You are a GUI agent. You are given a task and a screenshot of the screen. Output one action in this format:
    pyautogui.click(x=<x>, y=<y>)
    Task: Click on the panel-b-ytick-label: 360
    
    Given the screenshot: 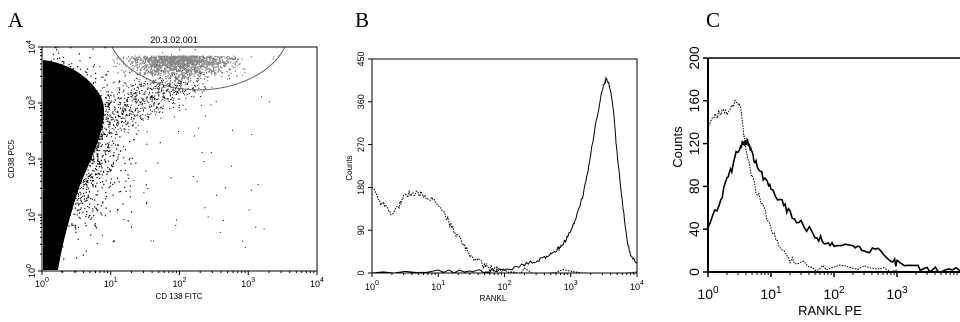 What is the action you would take?
    pyautogui.click(x=361, y=101)
    